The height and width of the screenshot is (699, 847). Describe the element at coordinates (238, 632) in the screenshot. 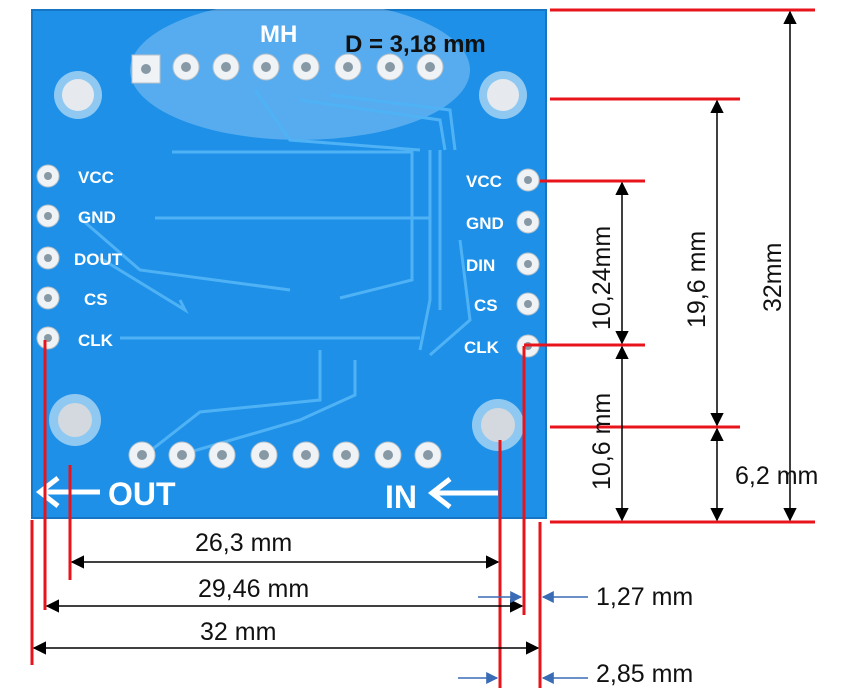

I see `dim-32-label: 32 mm` at that location.